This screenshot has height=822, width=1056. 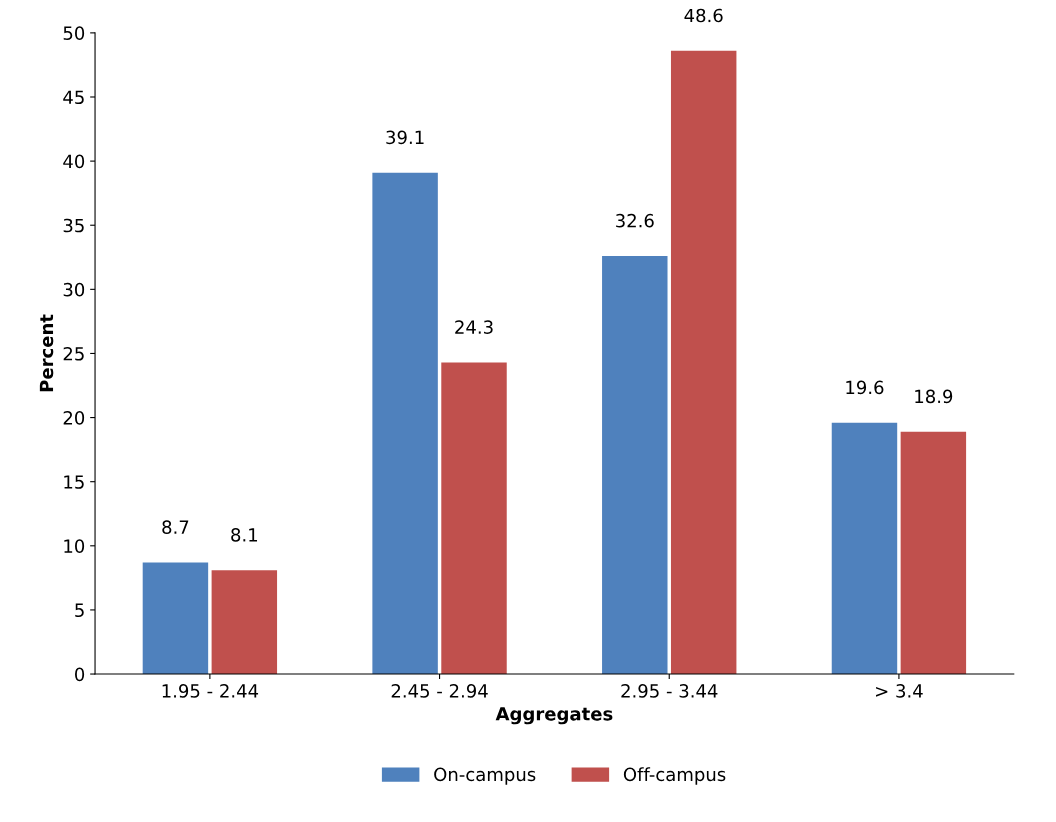 I want to click on legend-label: On-campus, so click(x=485, y=776).